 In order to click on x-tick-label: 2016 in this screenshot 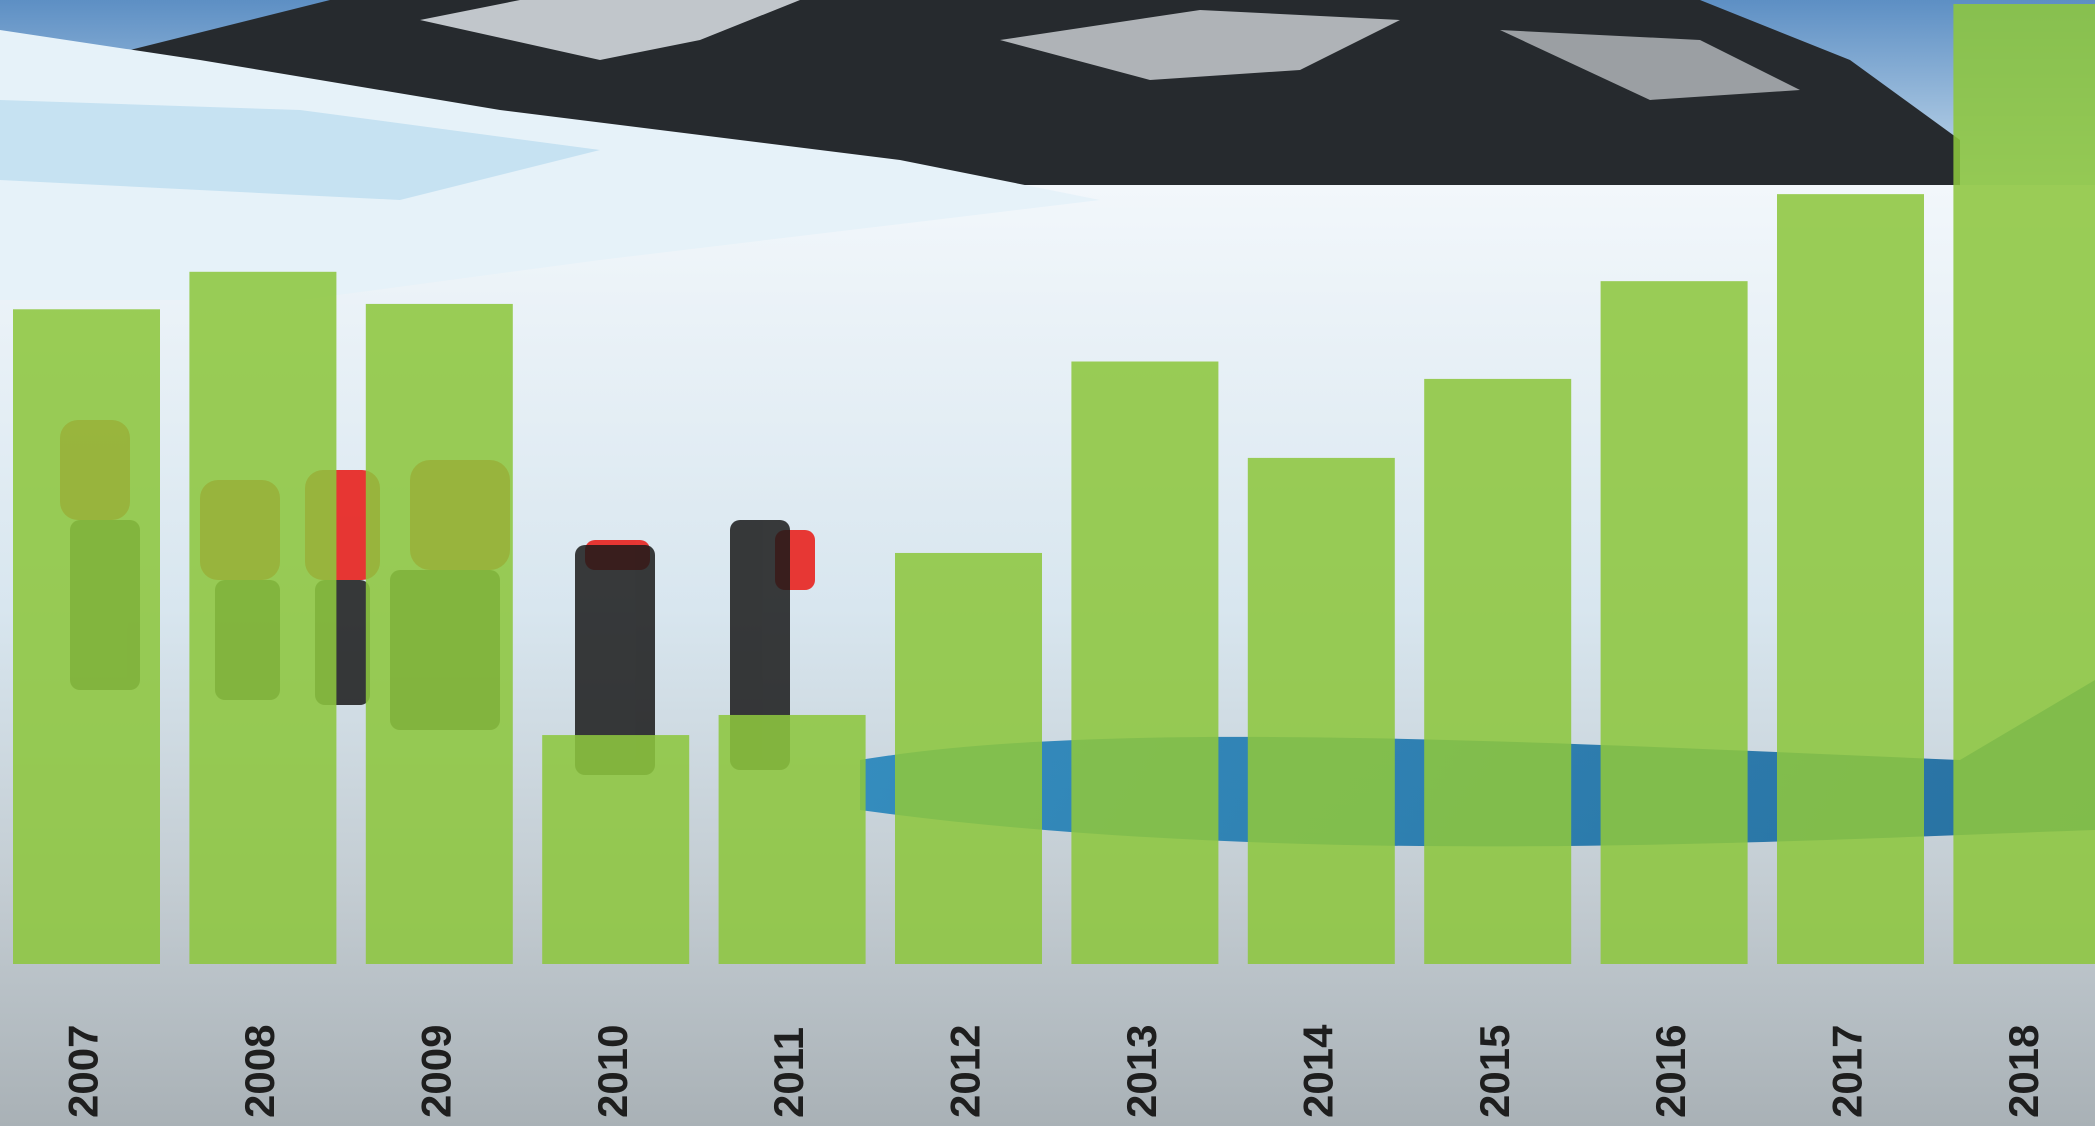, I will do `click(1670, 1071)`.